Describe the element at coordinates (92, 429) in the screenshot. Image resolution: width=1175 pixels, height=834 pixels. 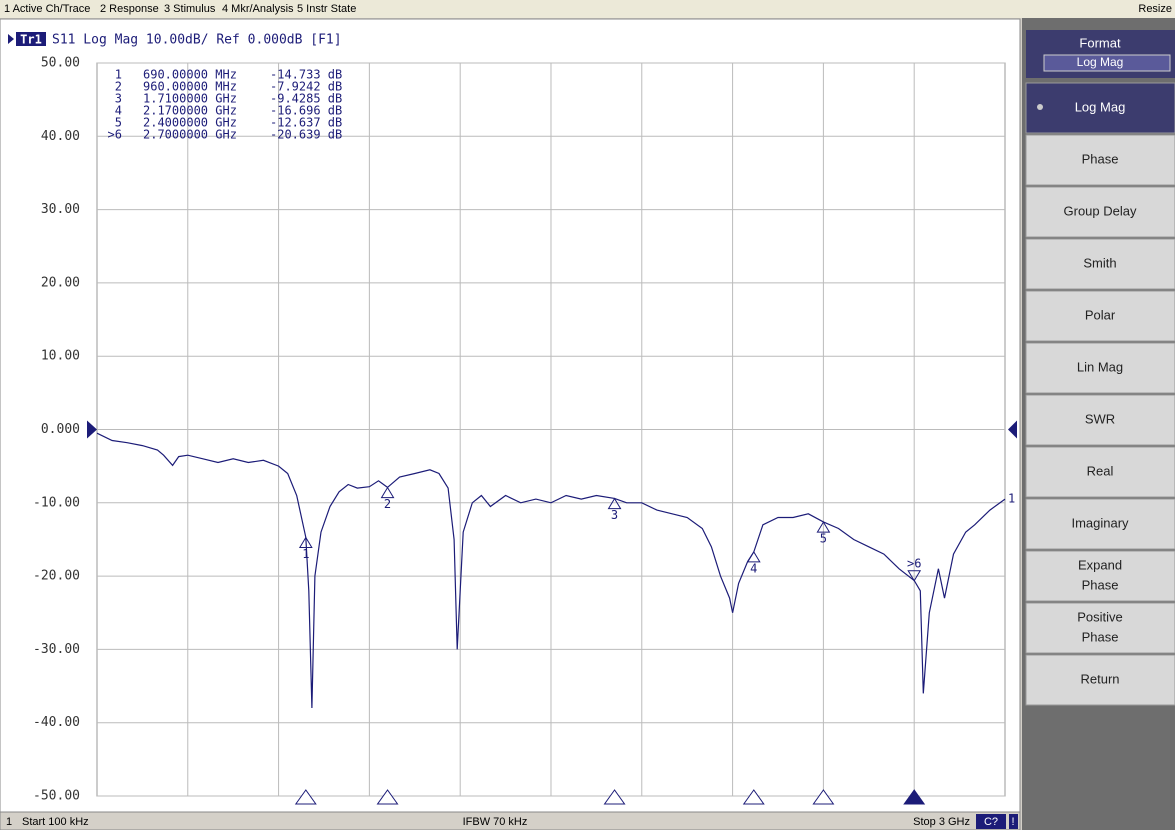
I see `ref-marker-left` at that location.